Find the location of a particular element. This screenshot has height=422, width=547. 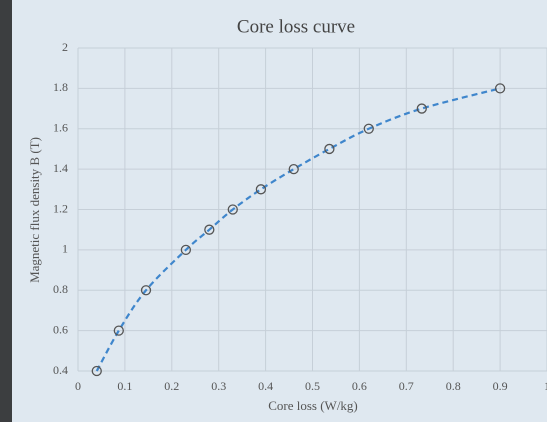

y-tick-label: 1 is located at coordinates (65, 249).